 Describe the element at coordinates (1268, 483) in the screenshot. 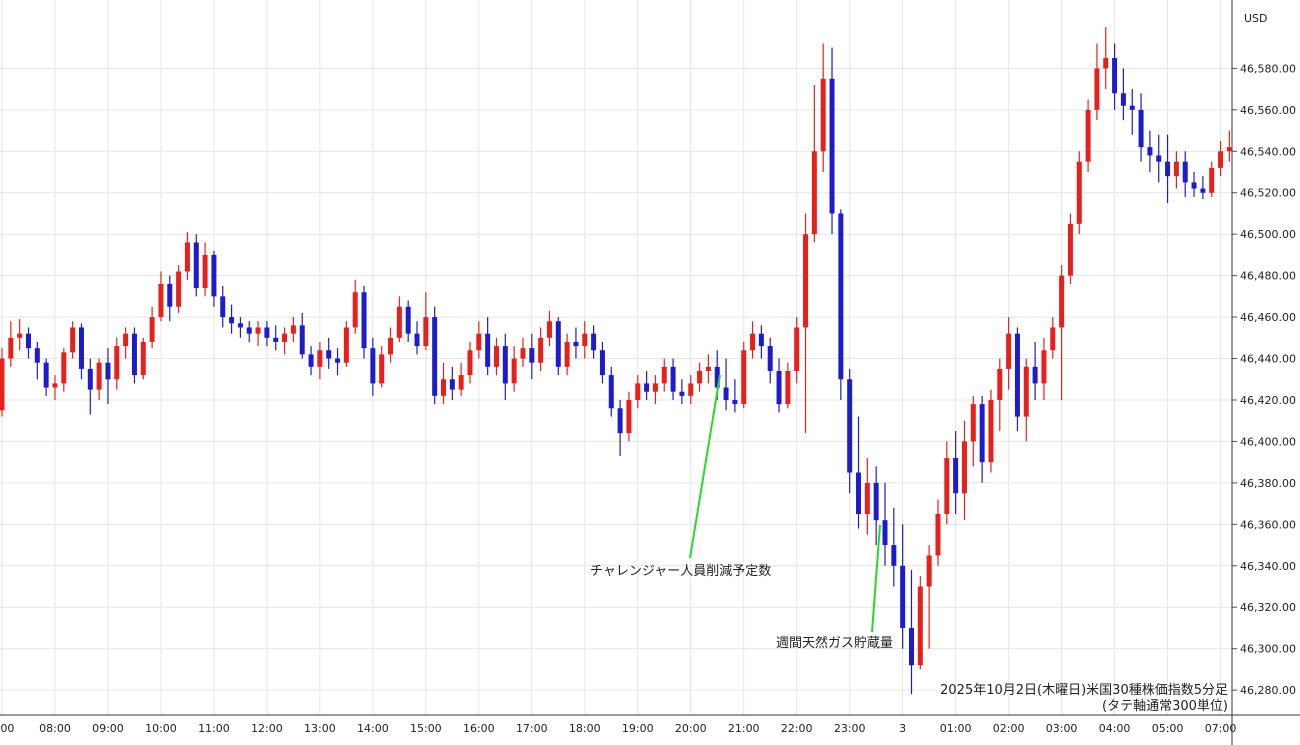

I see `y-tick-label: 46,380.00` at that location.